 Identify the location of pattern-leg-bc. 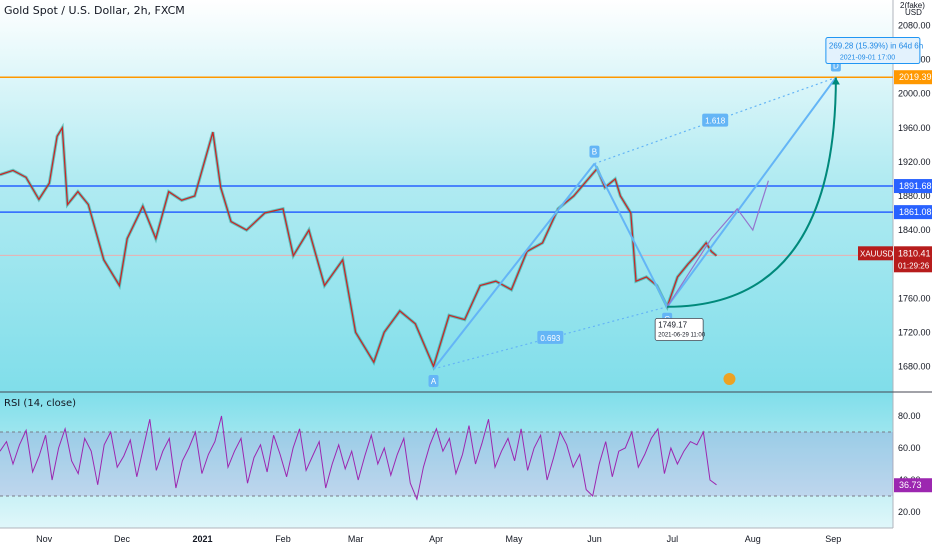
(631, 235).